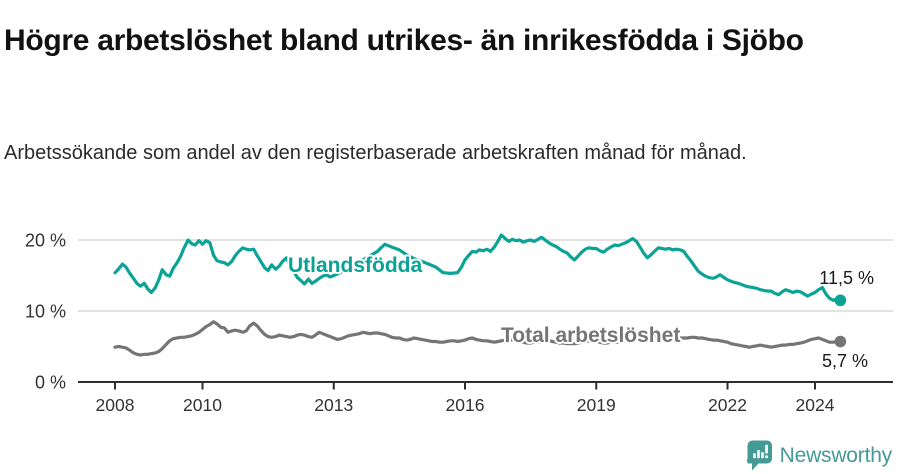  I want to click on brand-footer: Newsworthy, so click(819, 455).